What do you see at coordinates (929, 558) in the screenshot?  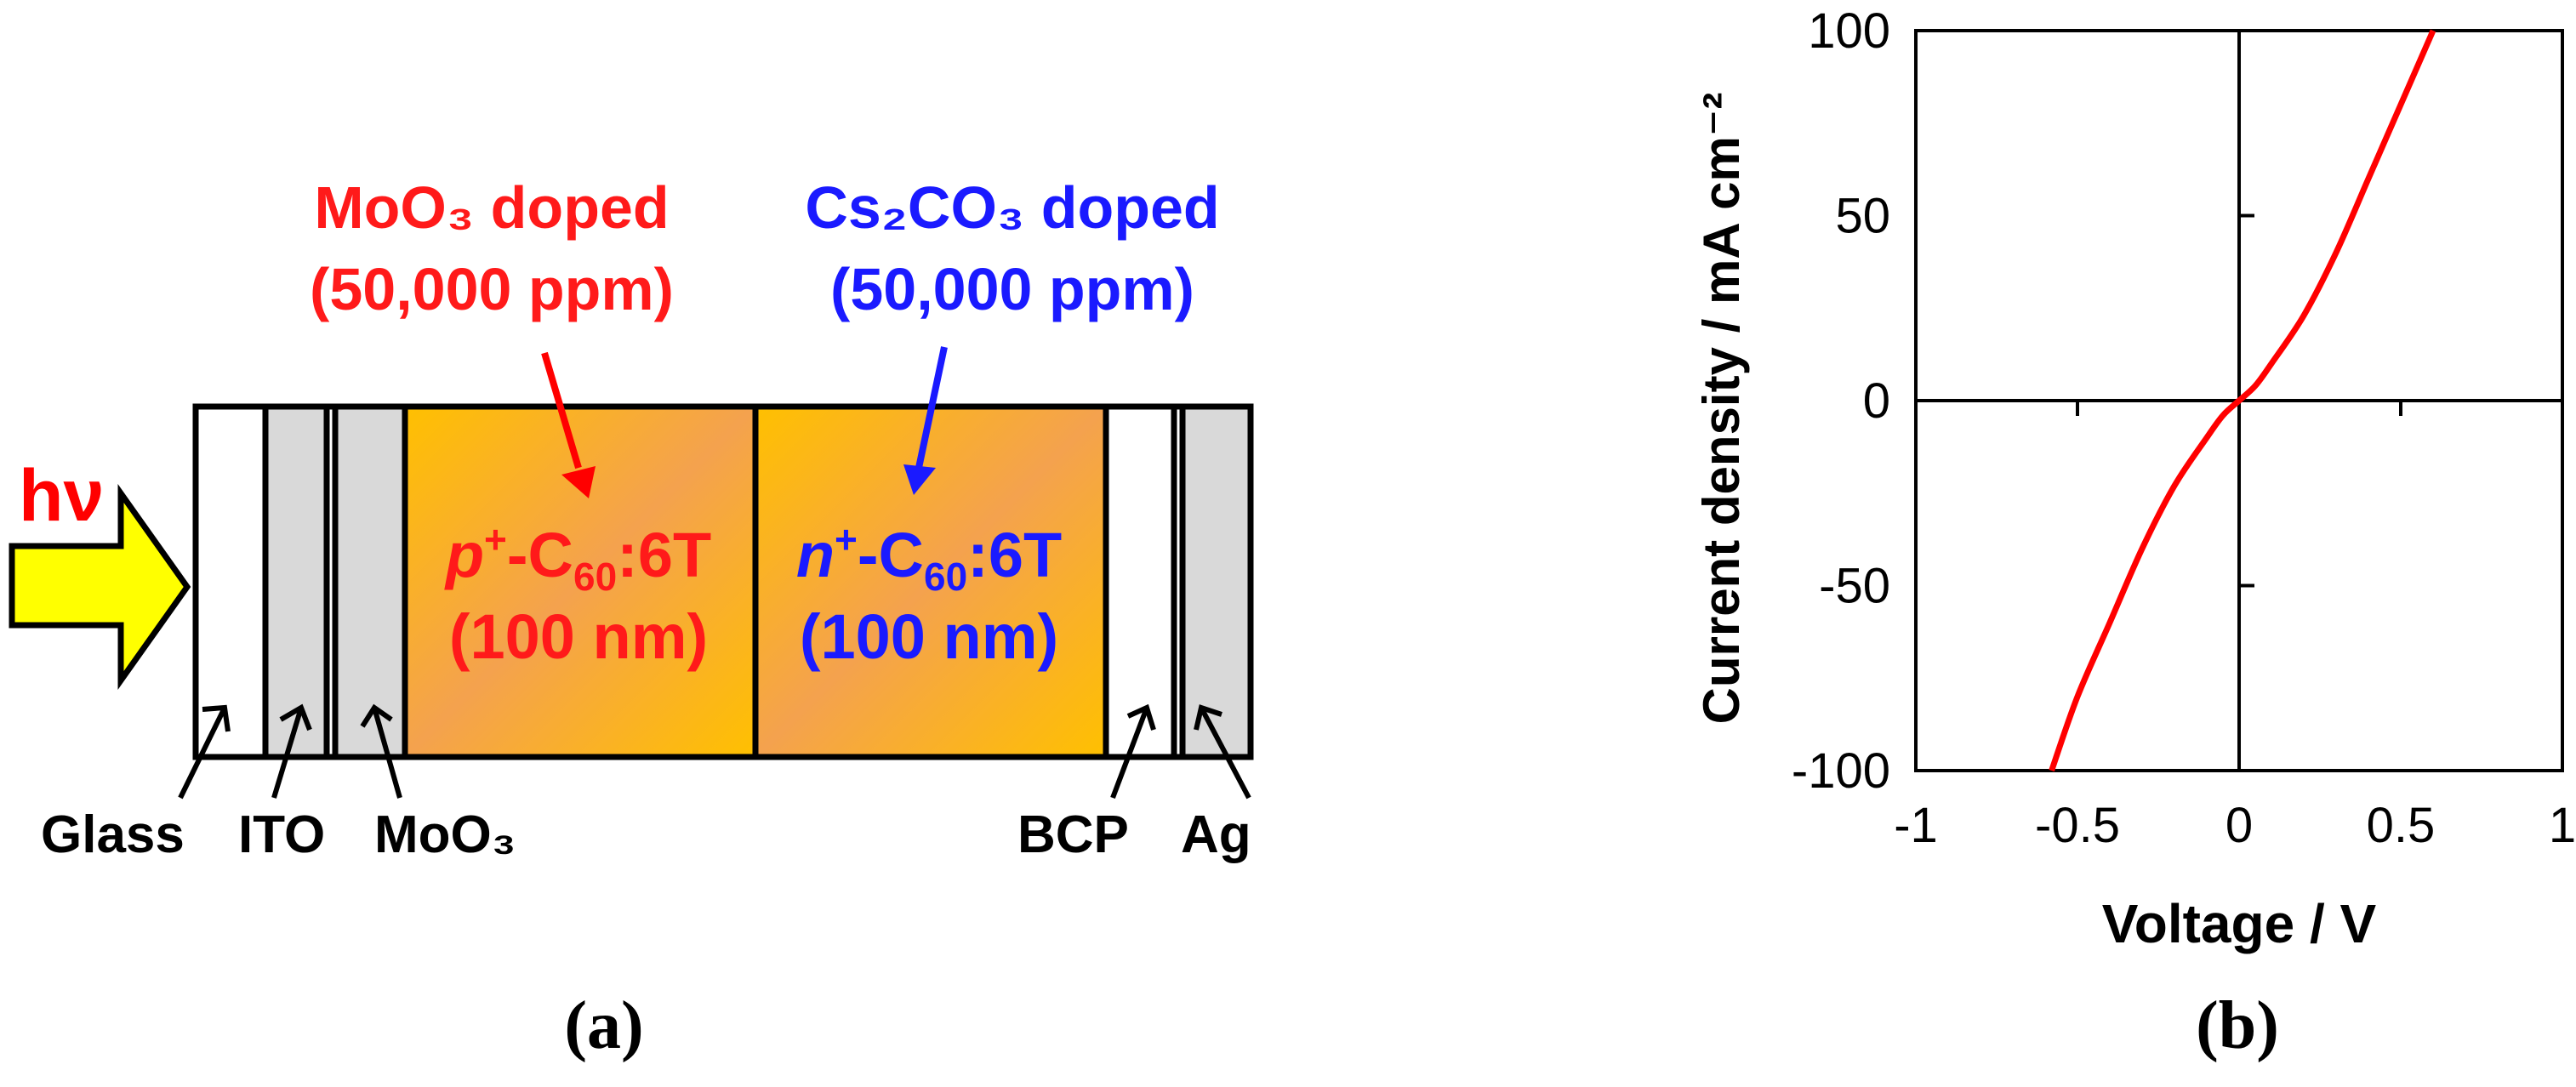 I see `n-layer-label: n+-C60:6T` at bounding box center [929, 558].